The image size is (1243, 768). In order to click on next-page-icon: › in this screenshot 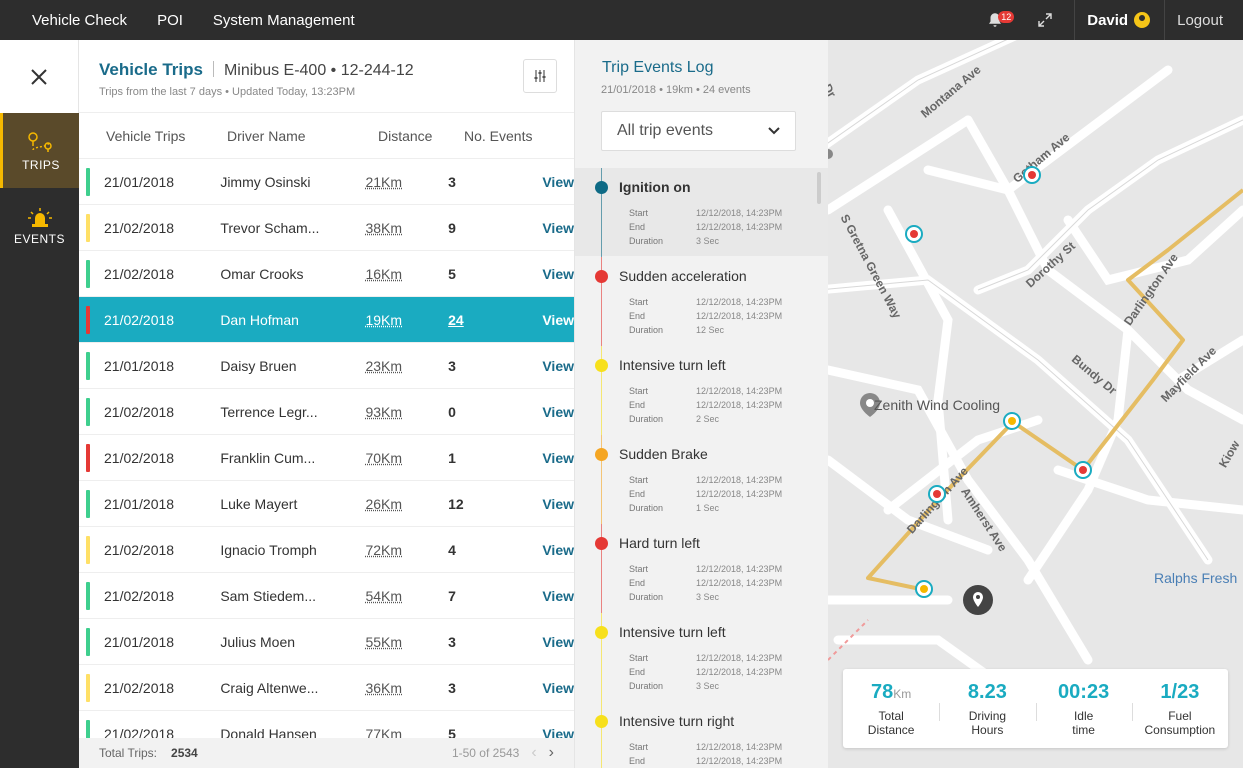, I will do `click(551, 752)`.